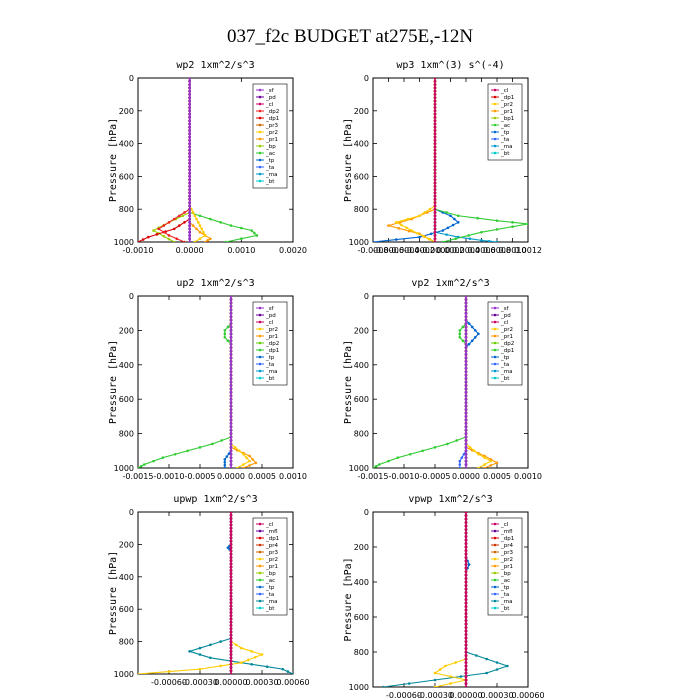 The image size is (700, 700). I want to click on y-tick-label: 200, so click(361, 330).